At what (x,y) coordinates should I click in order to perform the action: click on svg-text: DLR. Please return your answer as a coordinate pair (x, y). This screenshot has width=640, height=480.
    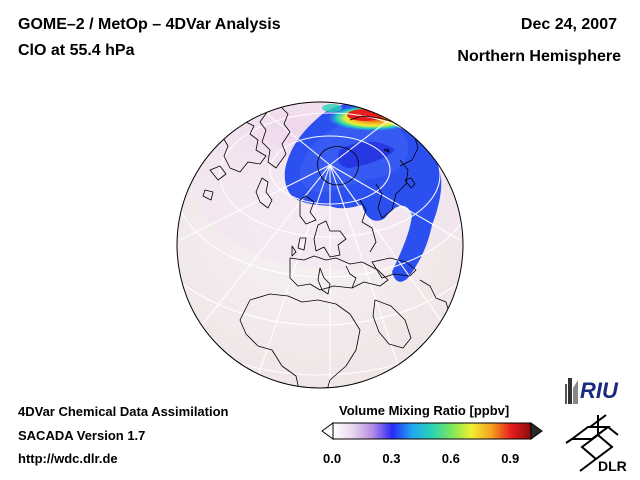
    Looking at the image, I should click on (612, 465).